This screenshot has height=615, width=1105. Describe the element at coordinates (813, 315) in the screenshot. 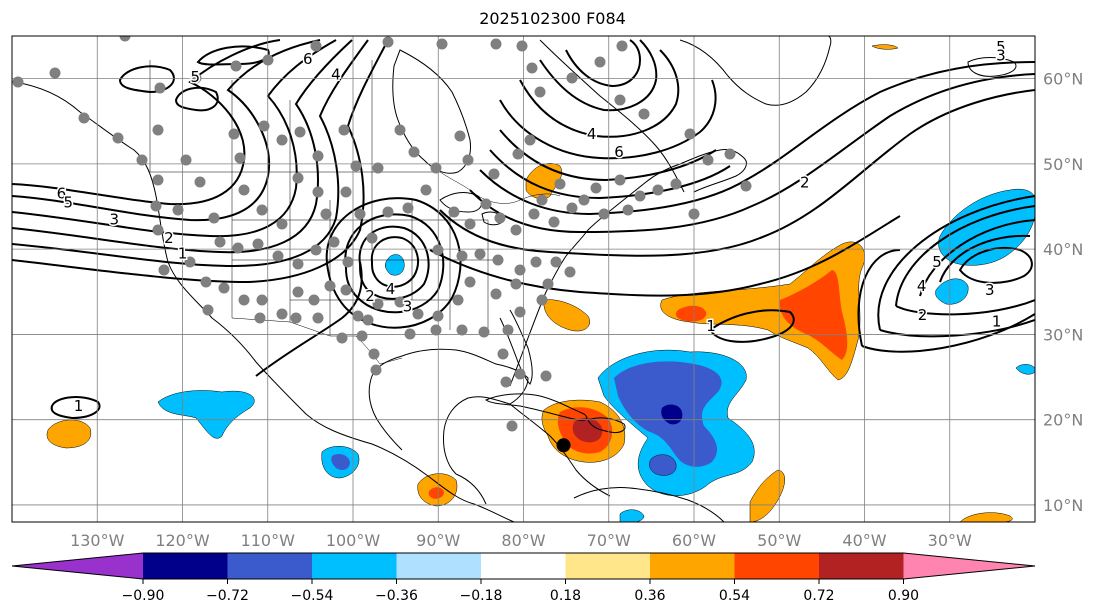

I see `positive-anomaly-strong` at that location.